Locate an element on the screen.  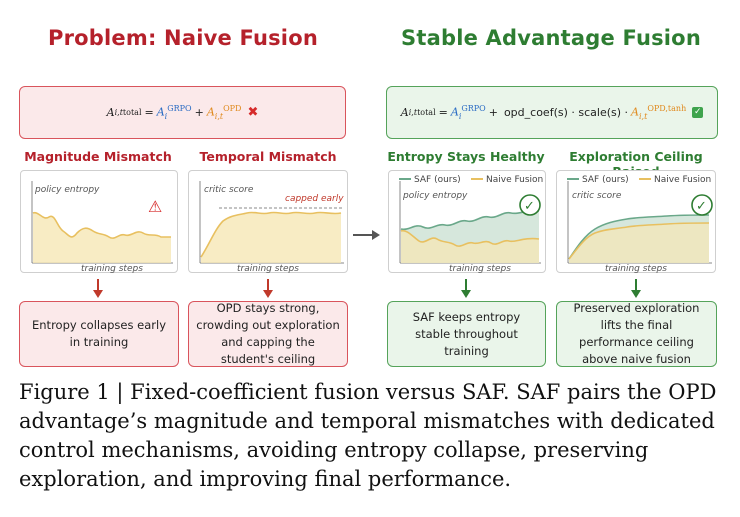
cross-icon: ✖ is located at coordinates (253, 112).